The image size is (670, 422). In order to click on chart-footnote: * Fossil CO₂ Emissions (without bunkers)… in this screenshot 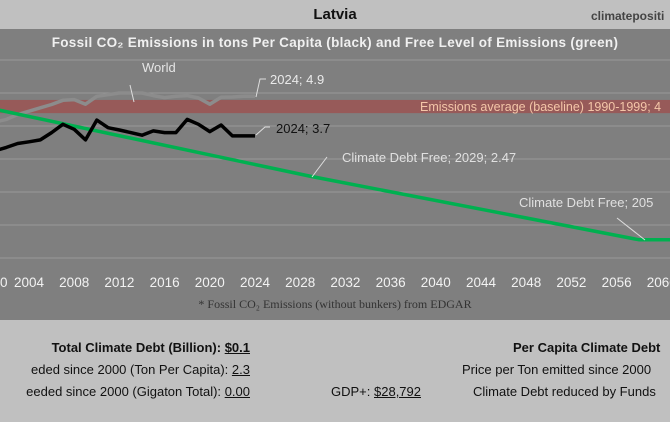, I will do `click(335, 304)`.